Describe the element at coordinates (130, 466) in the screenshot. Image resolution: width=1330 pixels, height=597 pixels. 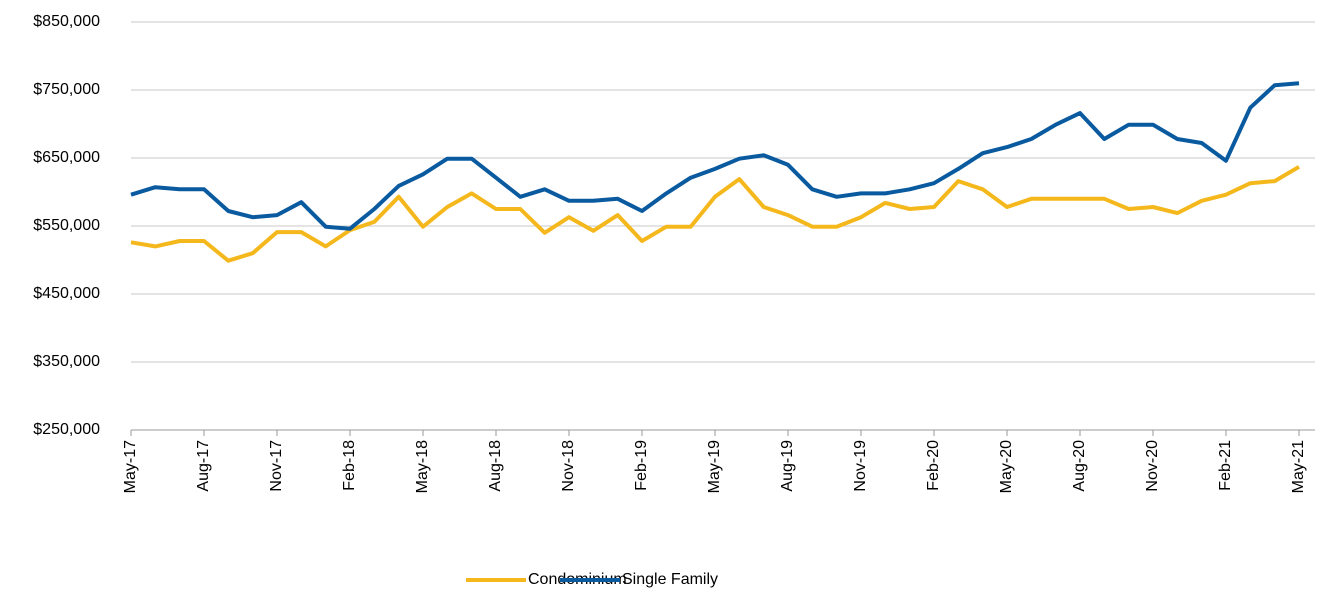
I see `x-tick-label: May-17` at that location.